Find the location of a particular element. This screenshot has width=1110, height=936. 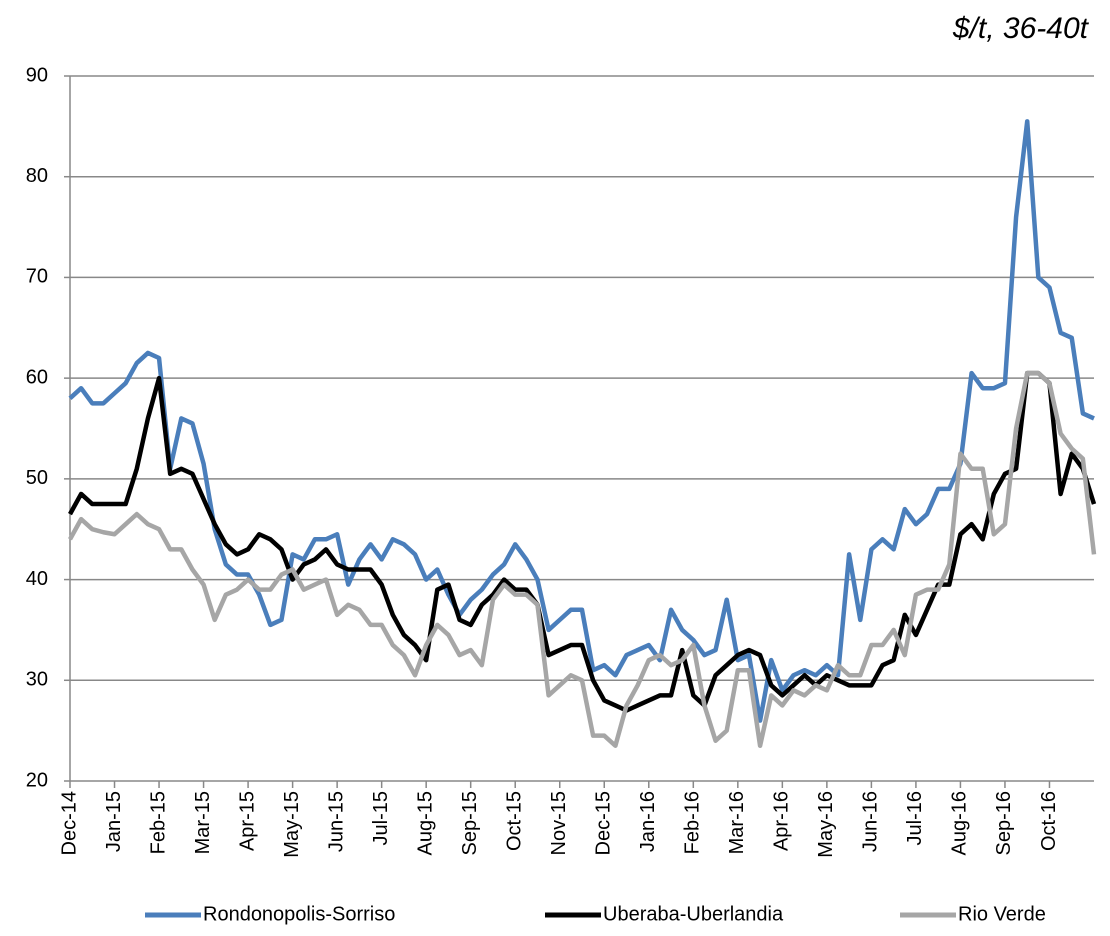

x-tick-label: Dec-14 is located at coordinates (69, 823).